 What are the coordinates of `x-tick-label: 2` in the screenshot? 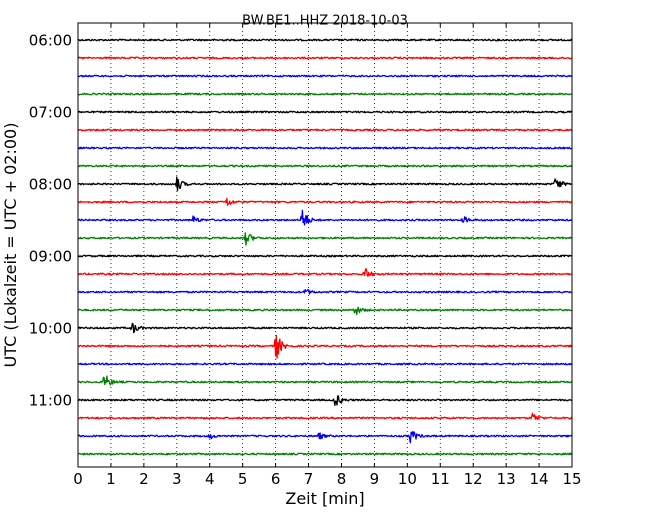 It's located at (144, 479).